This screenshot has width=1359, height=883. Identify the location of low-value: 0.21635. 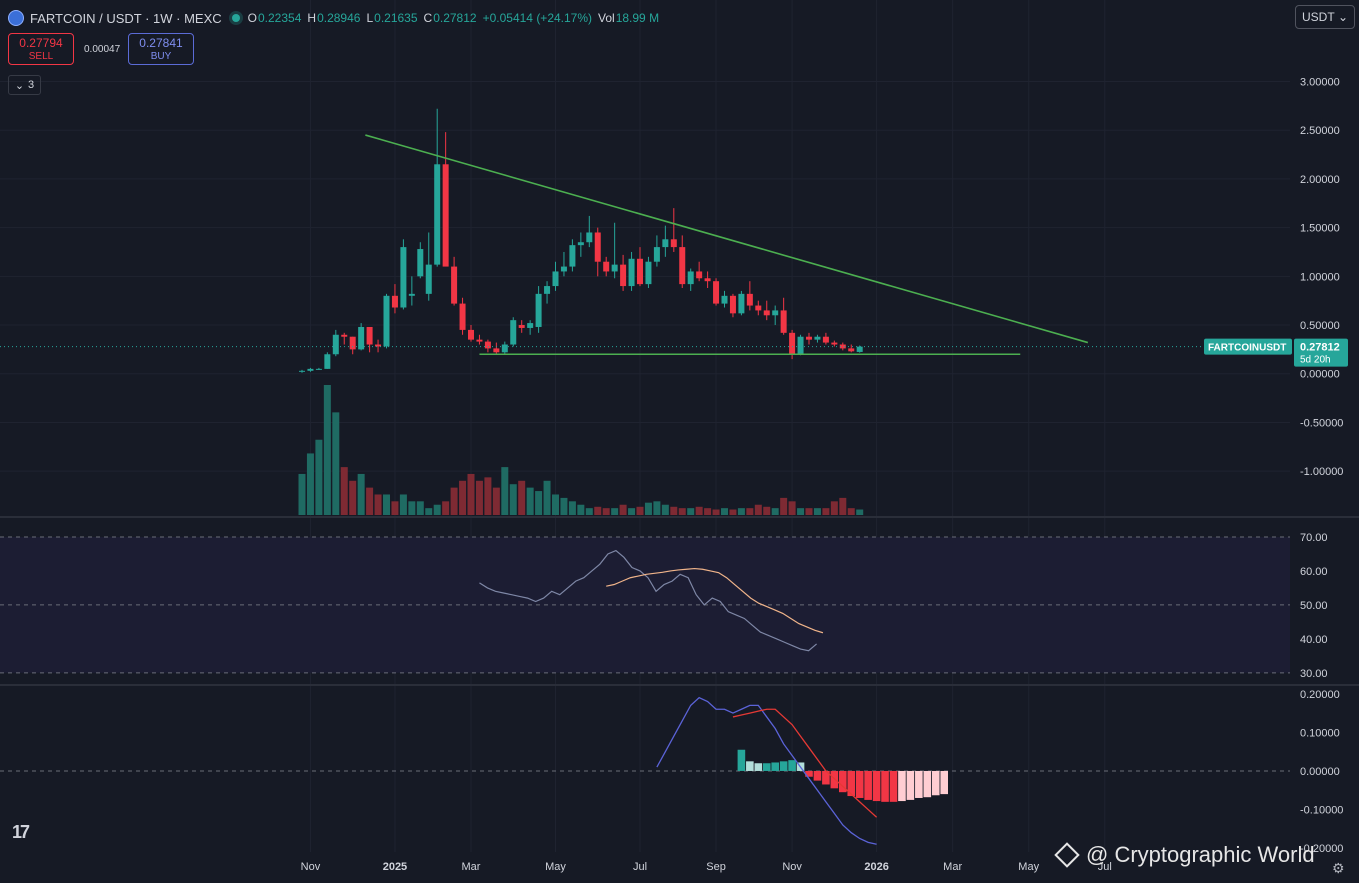
(396, 18).